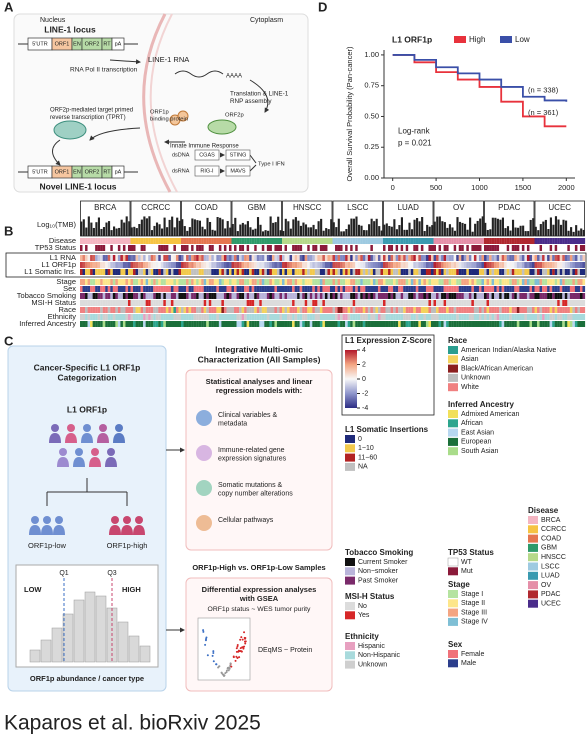 This screenshot has height=745, width=588. What do you see at coordinates (476, 442) in the screenshot?
I see `legend-label: European` at bounding box center [476, 442].